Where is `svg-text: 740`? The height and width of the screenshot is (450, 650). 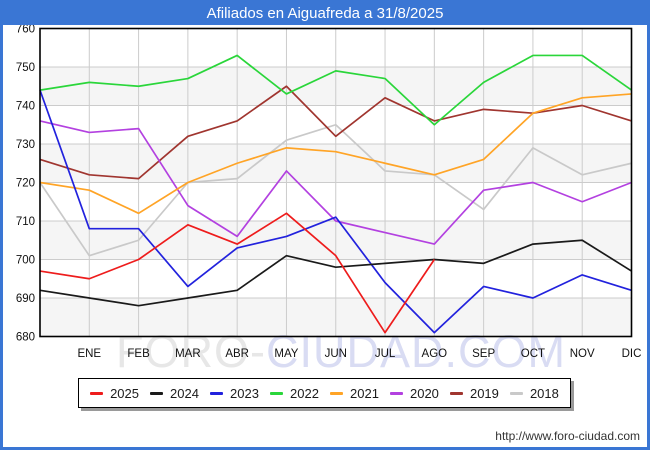 svg-text: 740 is located at coordinates (25, 107).